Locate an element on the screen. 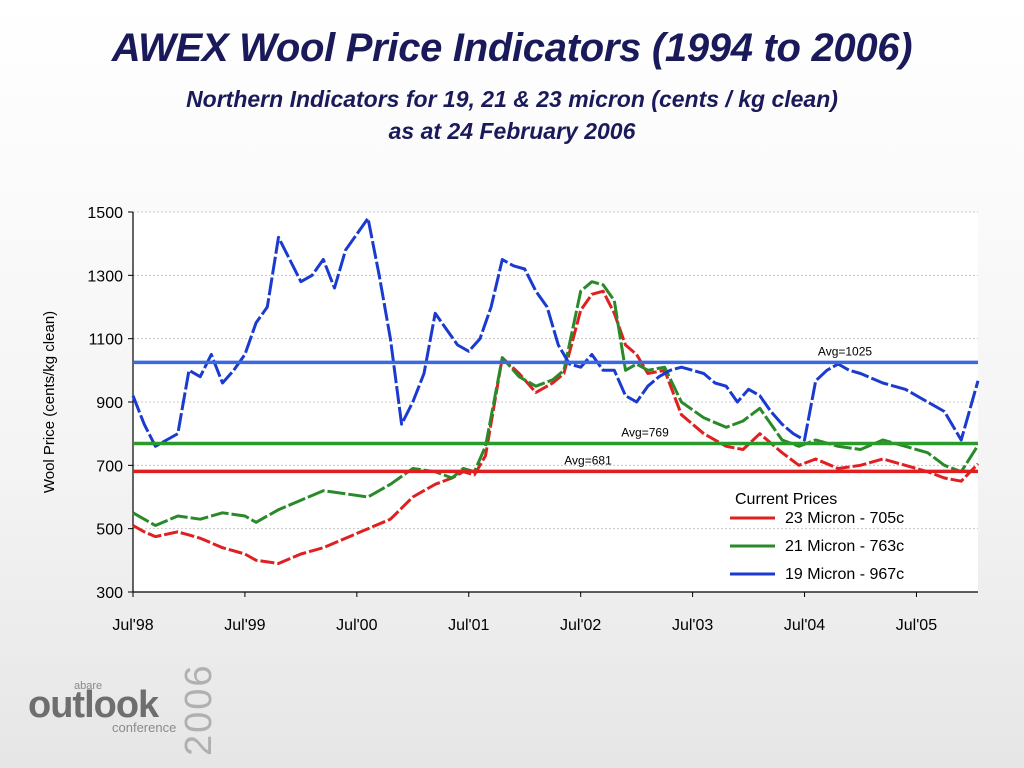 The width and height of the screenshot is (1024, 768). logo-year-text: 2006 is located at coordinates (199, 709).